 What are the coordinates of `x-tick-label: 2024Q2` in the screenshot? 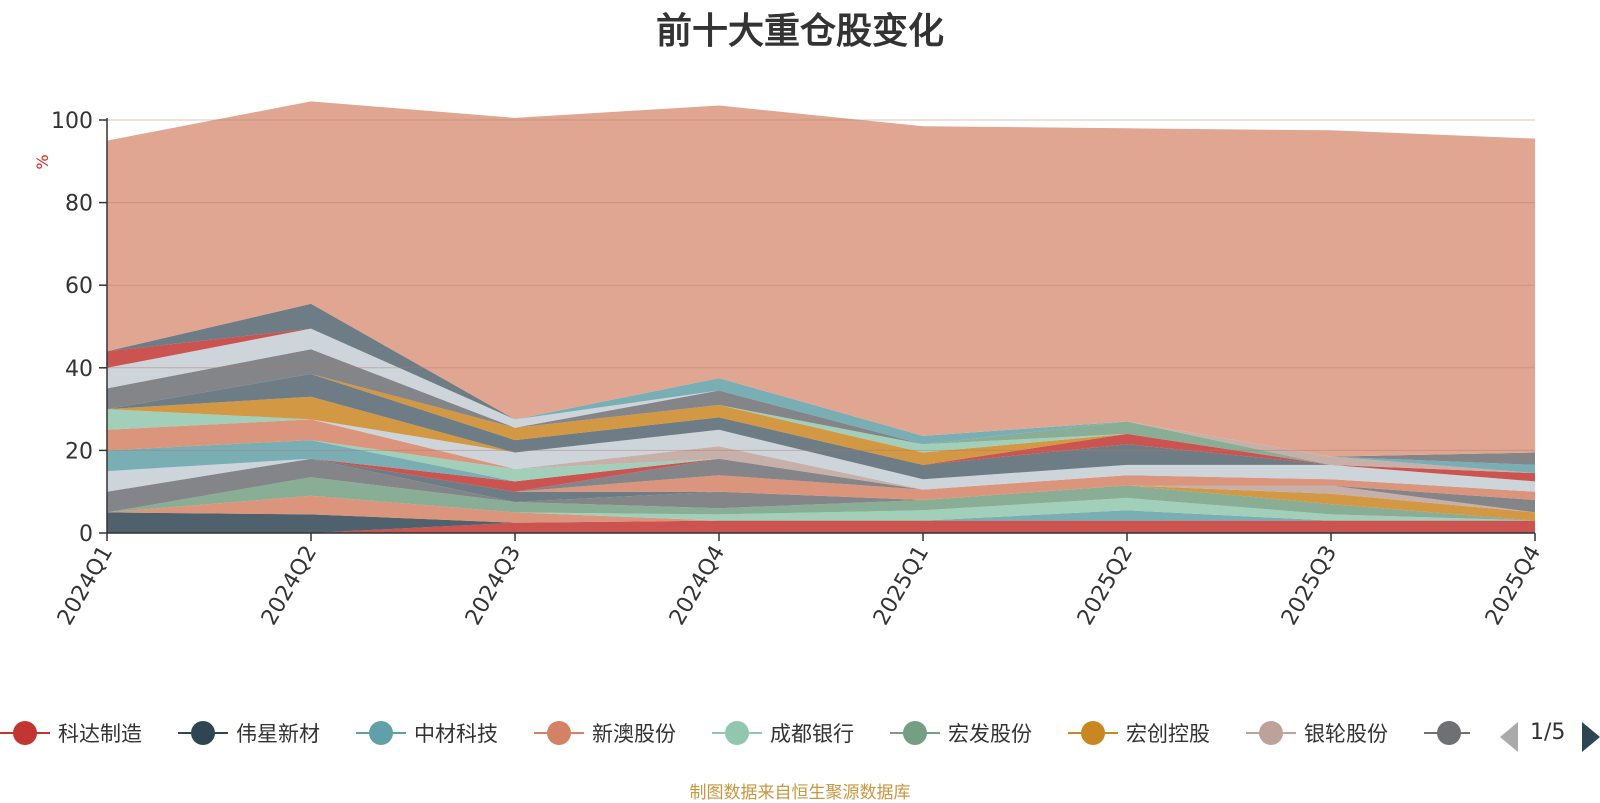 It's located at (289, 586).